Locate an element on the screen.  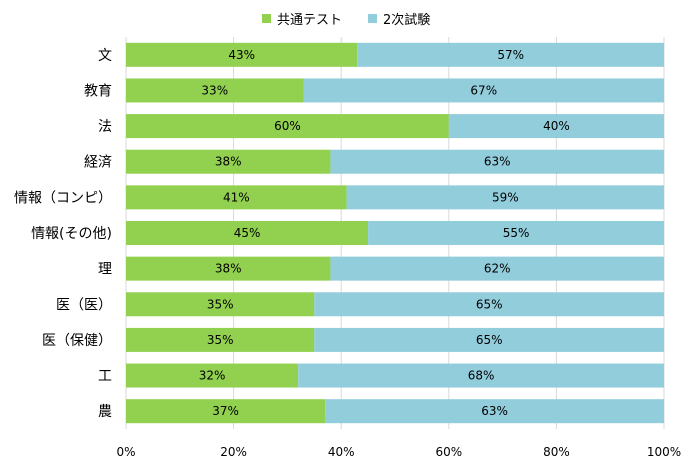
legend-item-common-test: 共通テスト is located at coordinates (302, 18).